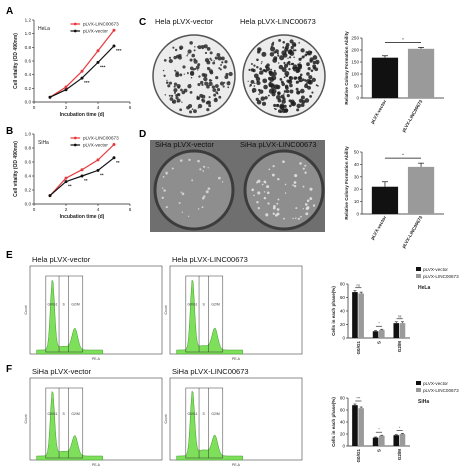 The width and height of the screenshot is (474, 474). What do you see at coordinates (130, 209) in the screenshot?
I see `x-tick-label: 6` at bounding box center [130, 209].